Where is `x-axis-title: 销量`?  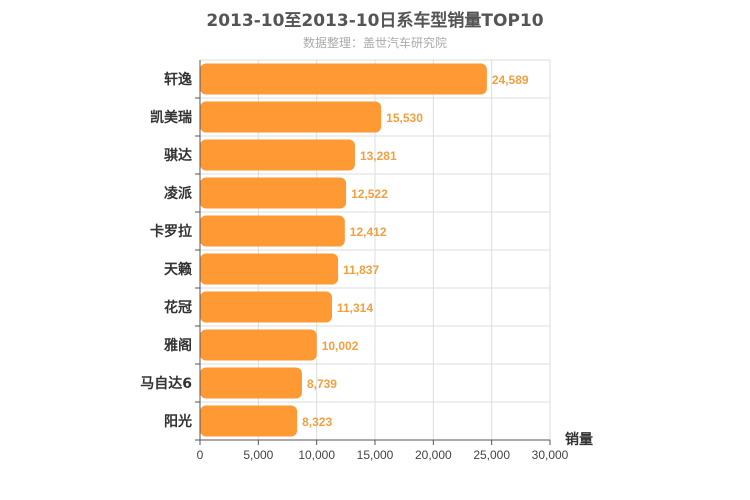 x-axis-title: 销量 is located at coordinates (579, 439).